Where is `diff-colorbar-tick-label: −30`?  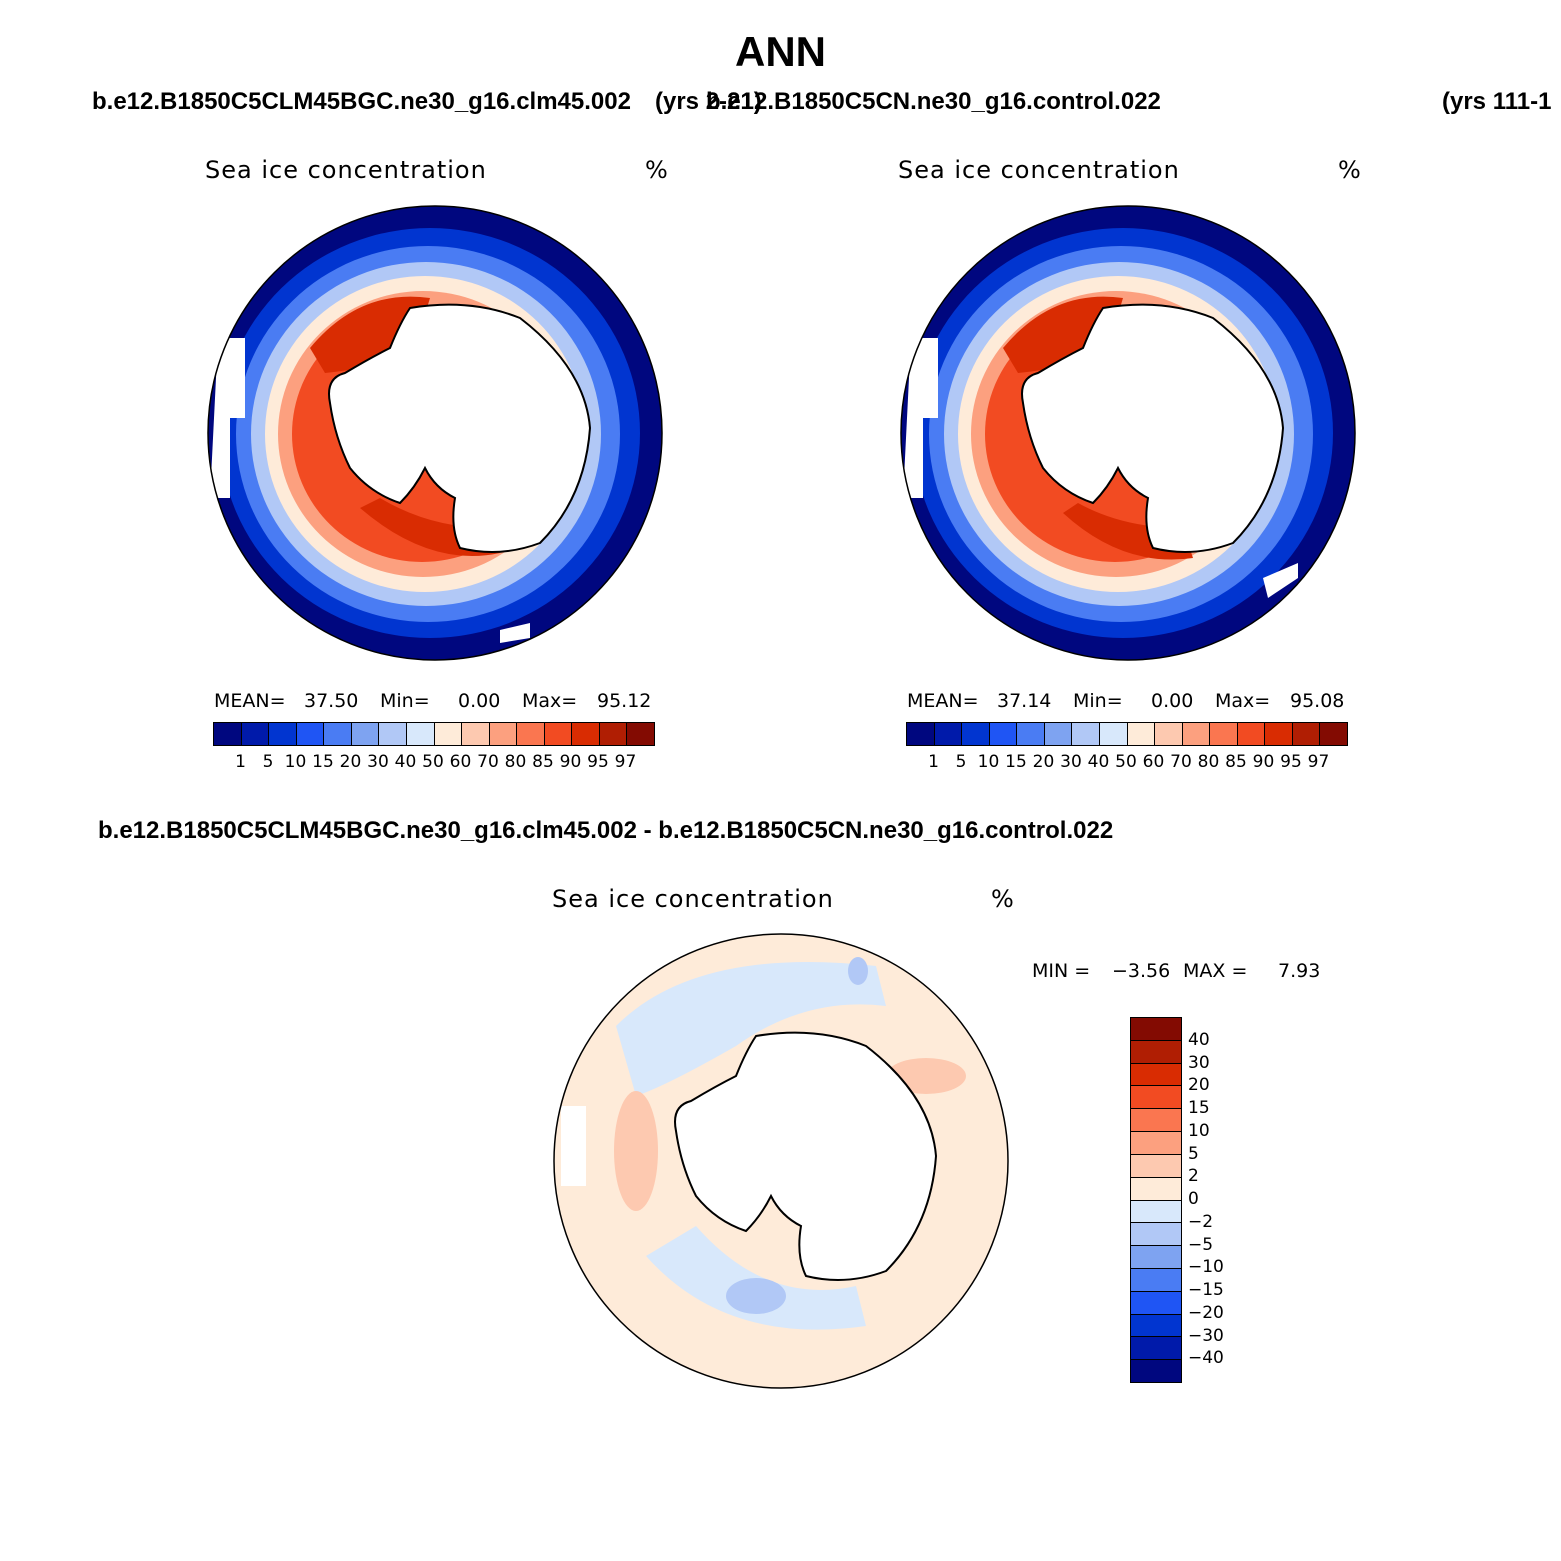 diff-colorbar-tick-label: −30 is located at coordinates (1206, 1335).